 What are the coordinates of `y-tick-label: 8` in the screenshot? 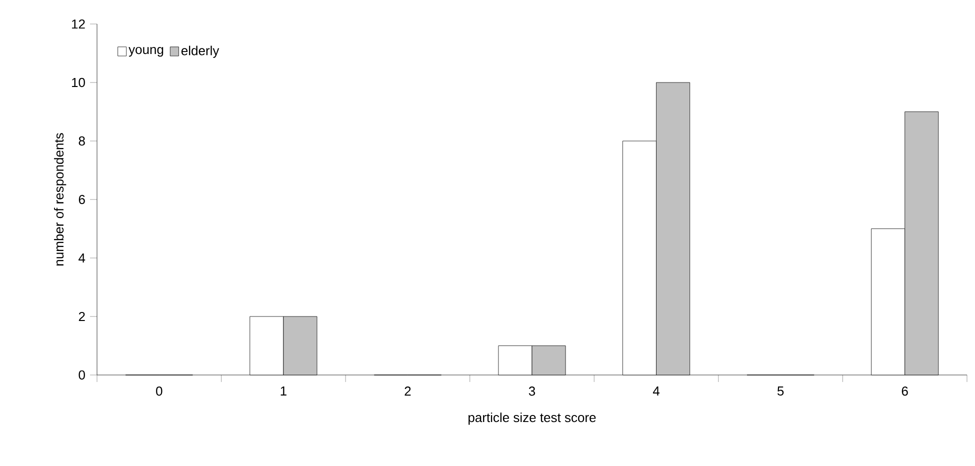 It's located at (81, 141).